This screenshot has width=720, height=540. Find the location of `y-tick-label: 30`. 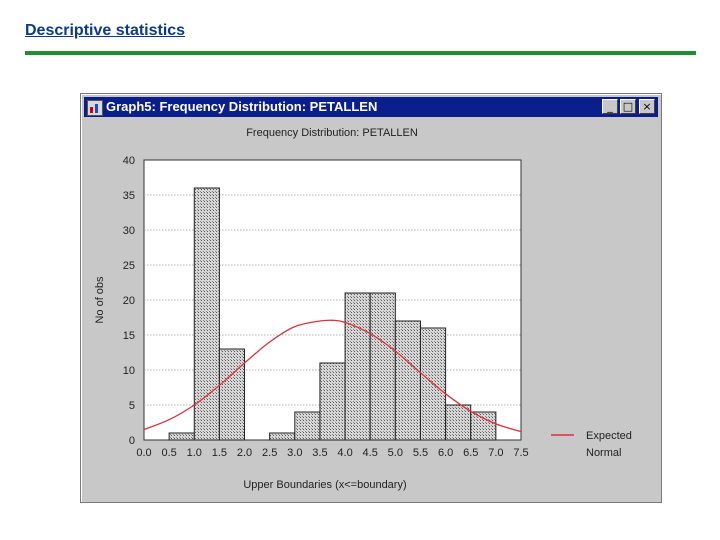

y-tick-label: 30 is located at coordinates (129, 231).